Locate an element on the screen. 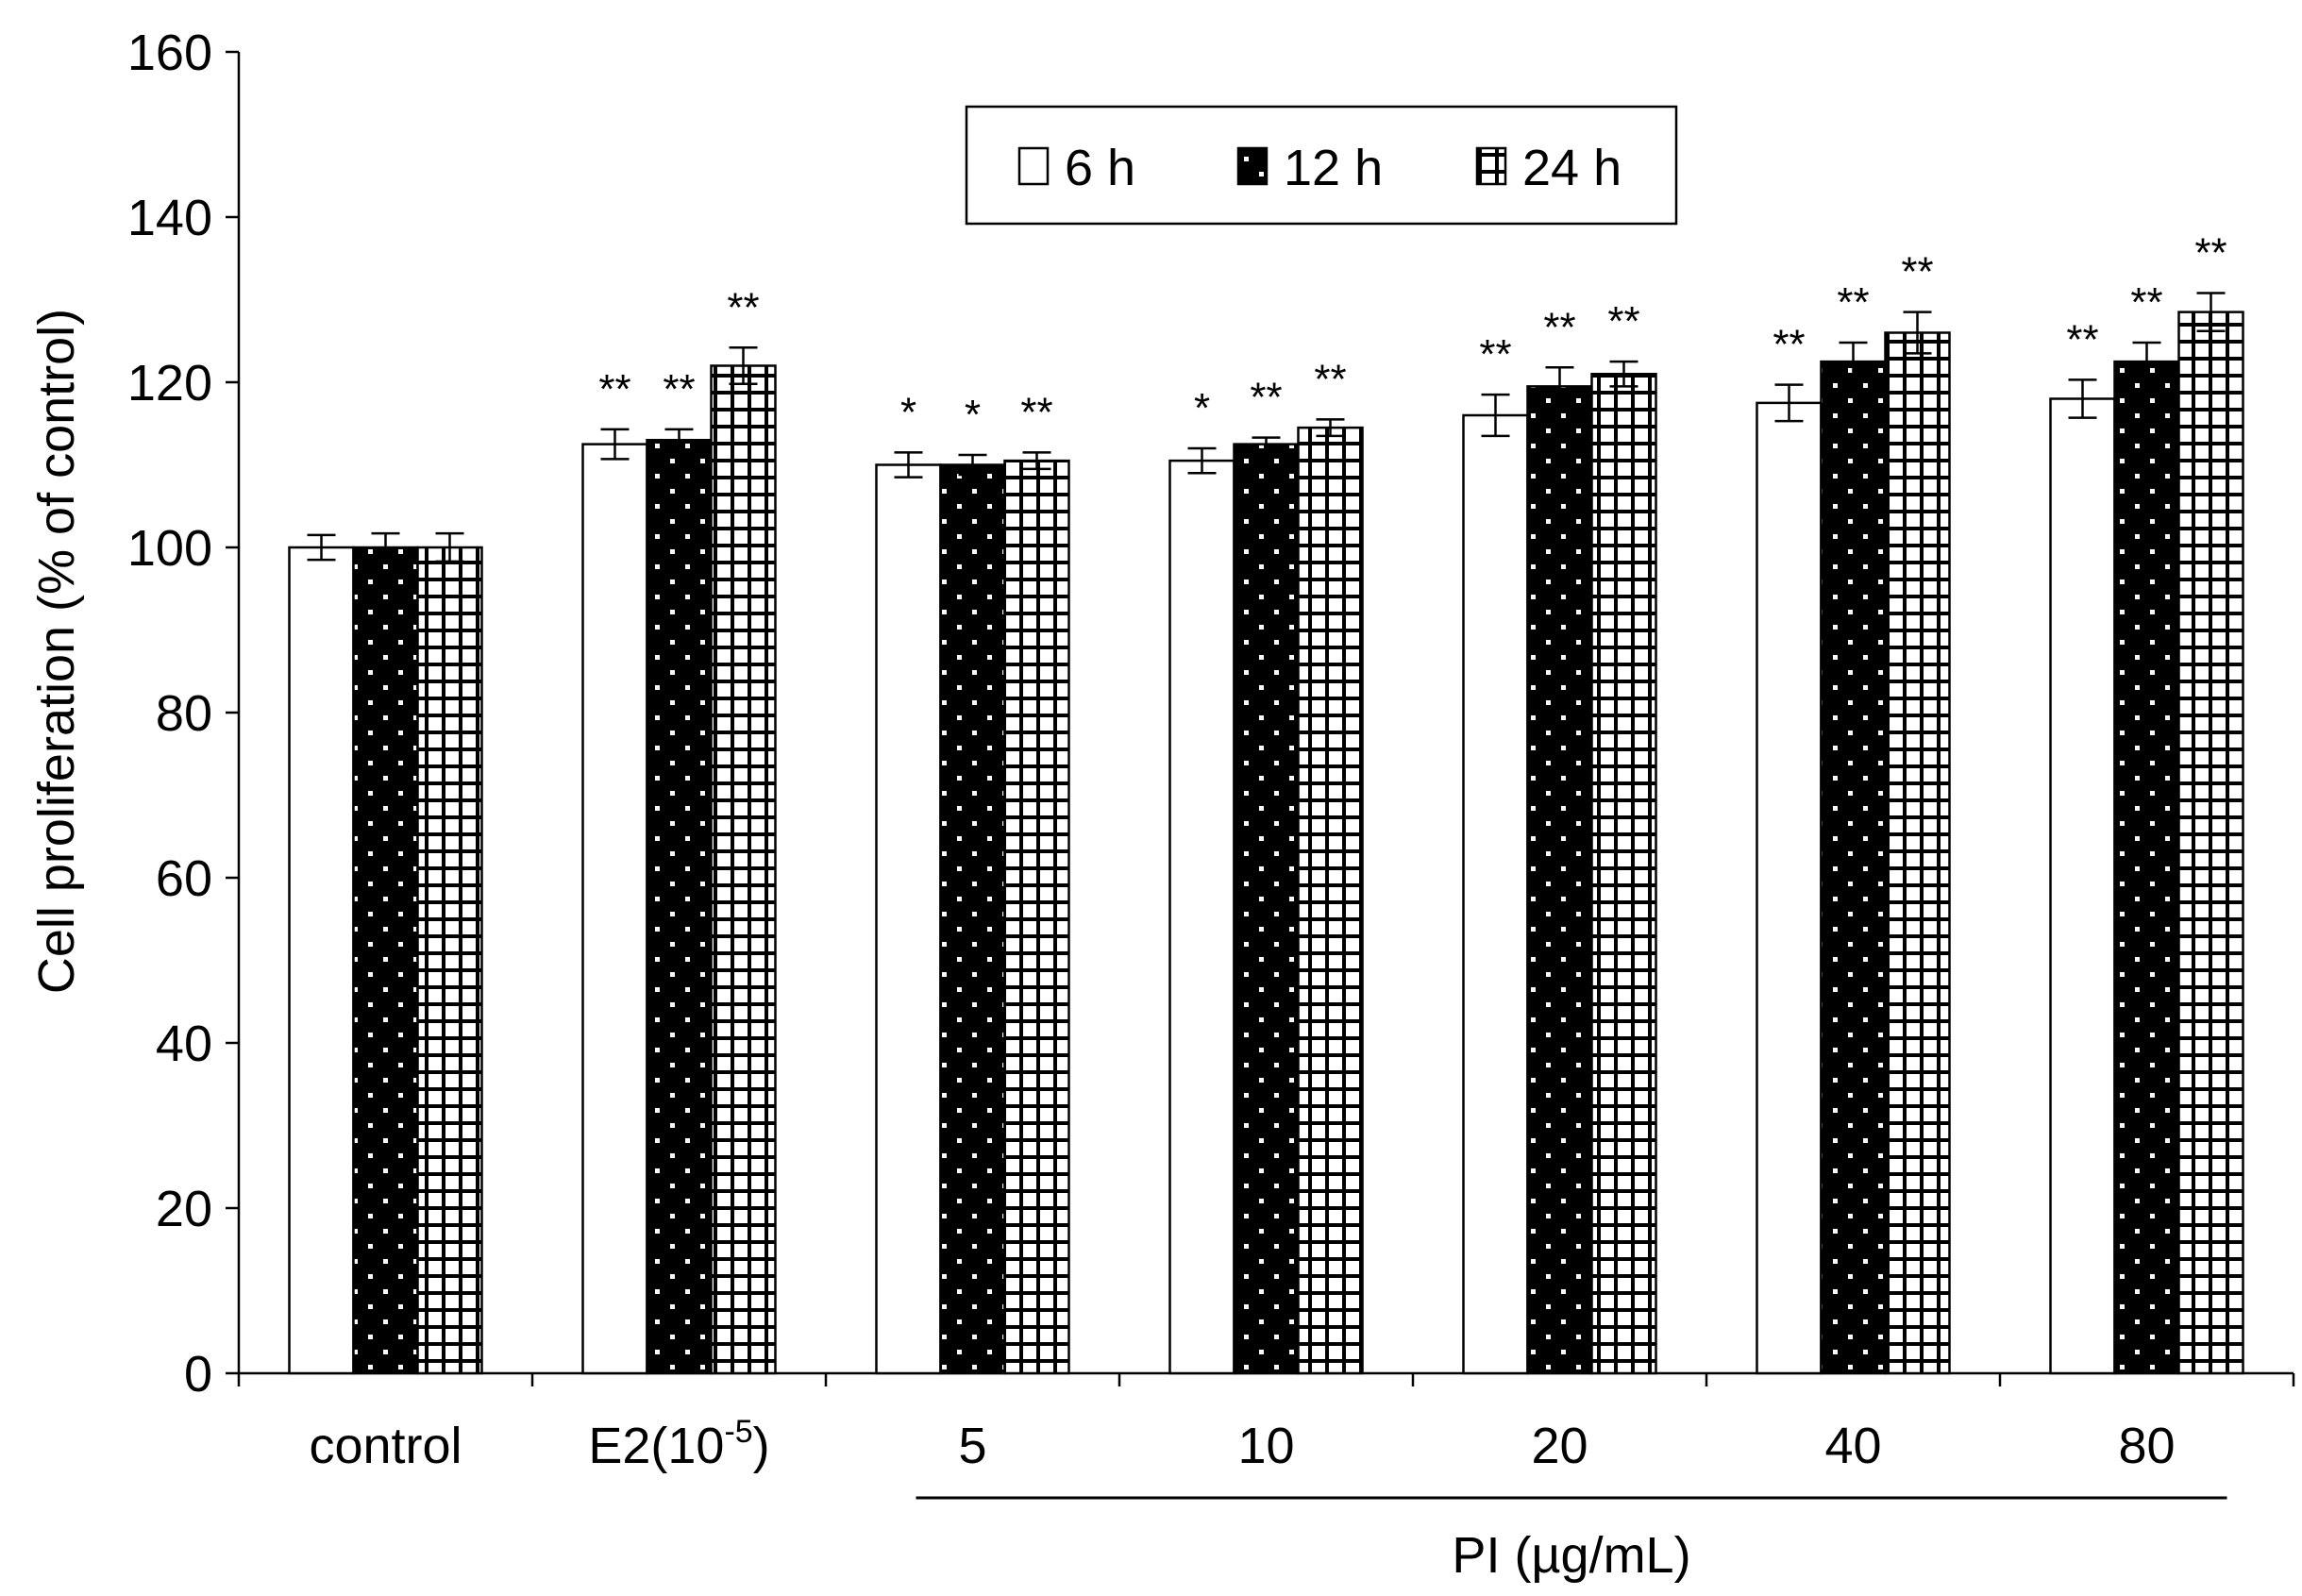 The image size is (2302, 1596). y-tick-label: 140 is located at coordinates (170, 218).